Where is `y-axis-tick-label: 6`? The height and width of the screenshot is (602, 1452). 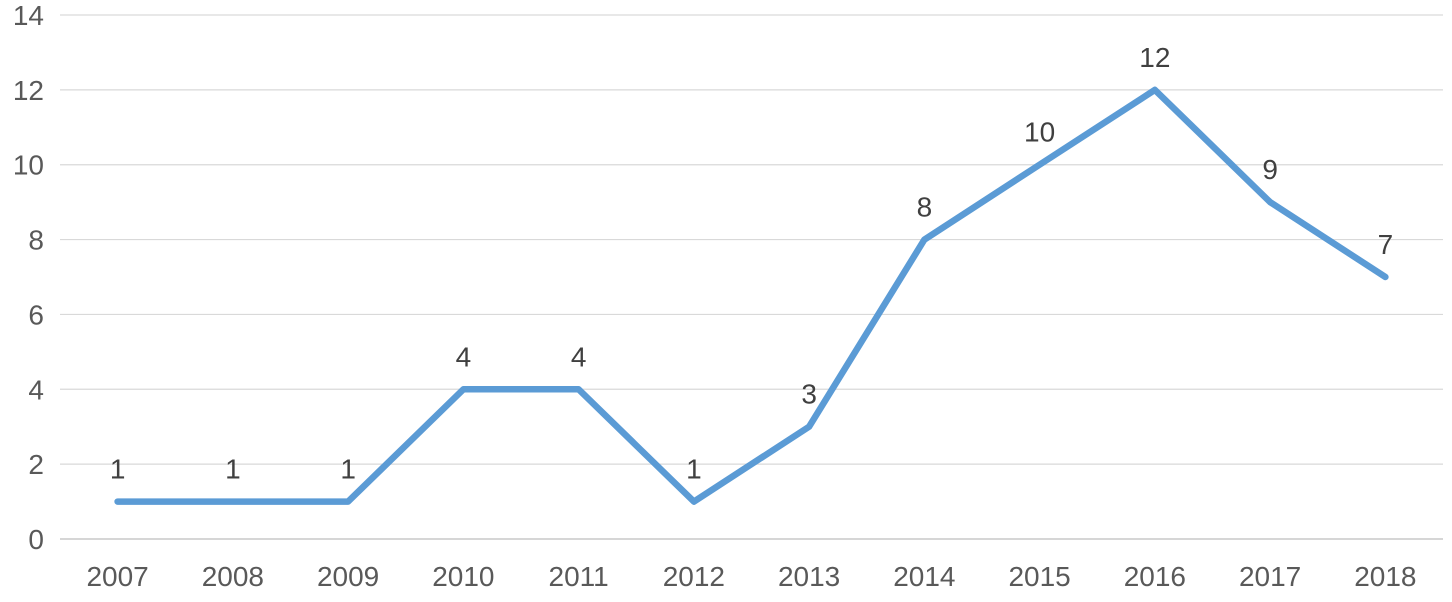
y-axis-tick-label: 6 is located at coordinates (36, 314).